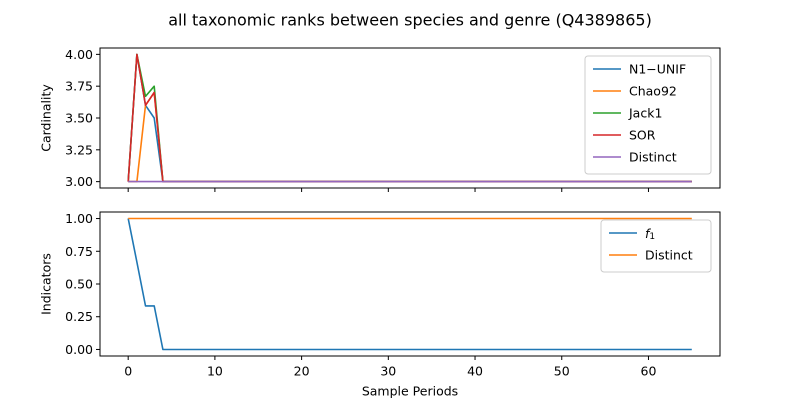 The image size is (800, 400). I want to click on bottom-x-tick-label: 30, so click(388, 371).